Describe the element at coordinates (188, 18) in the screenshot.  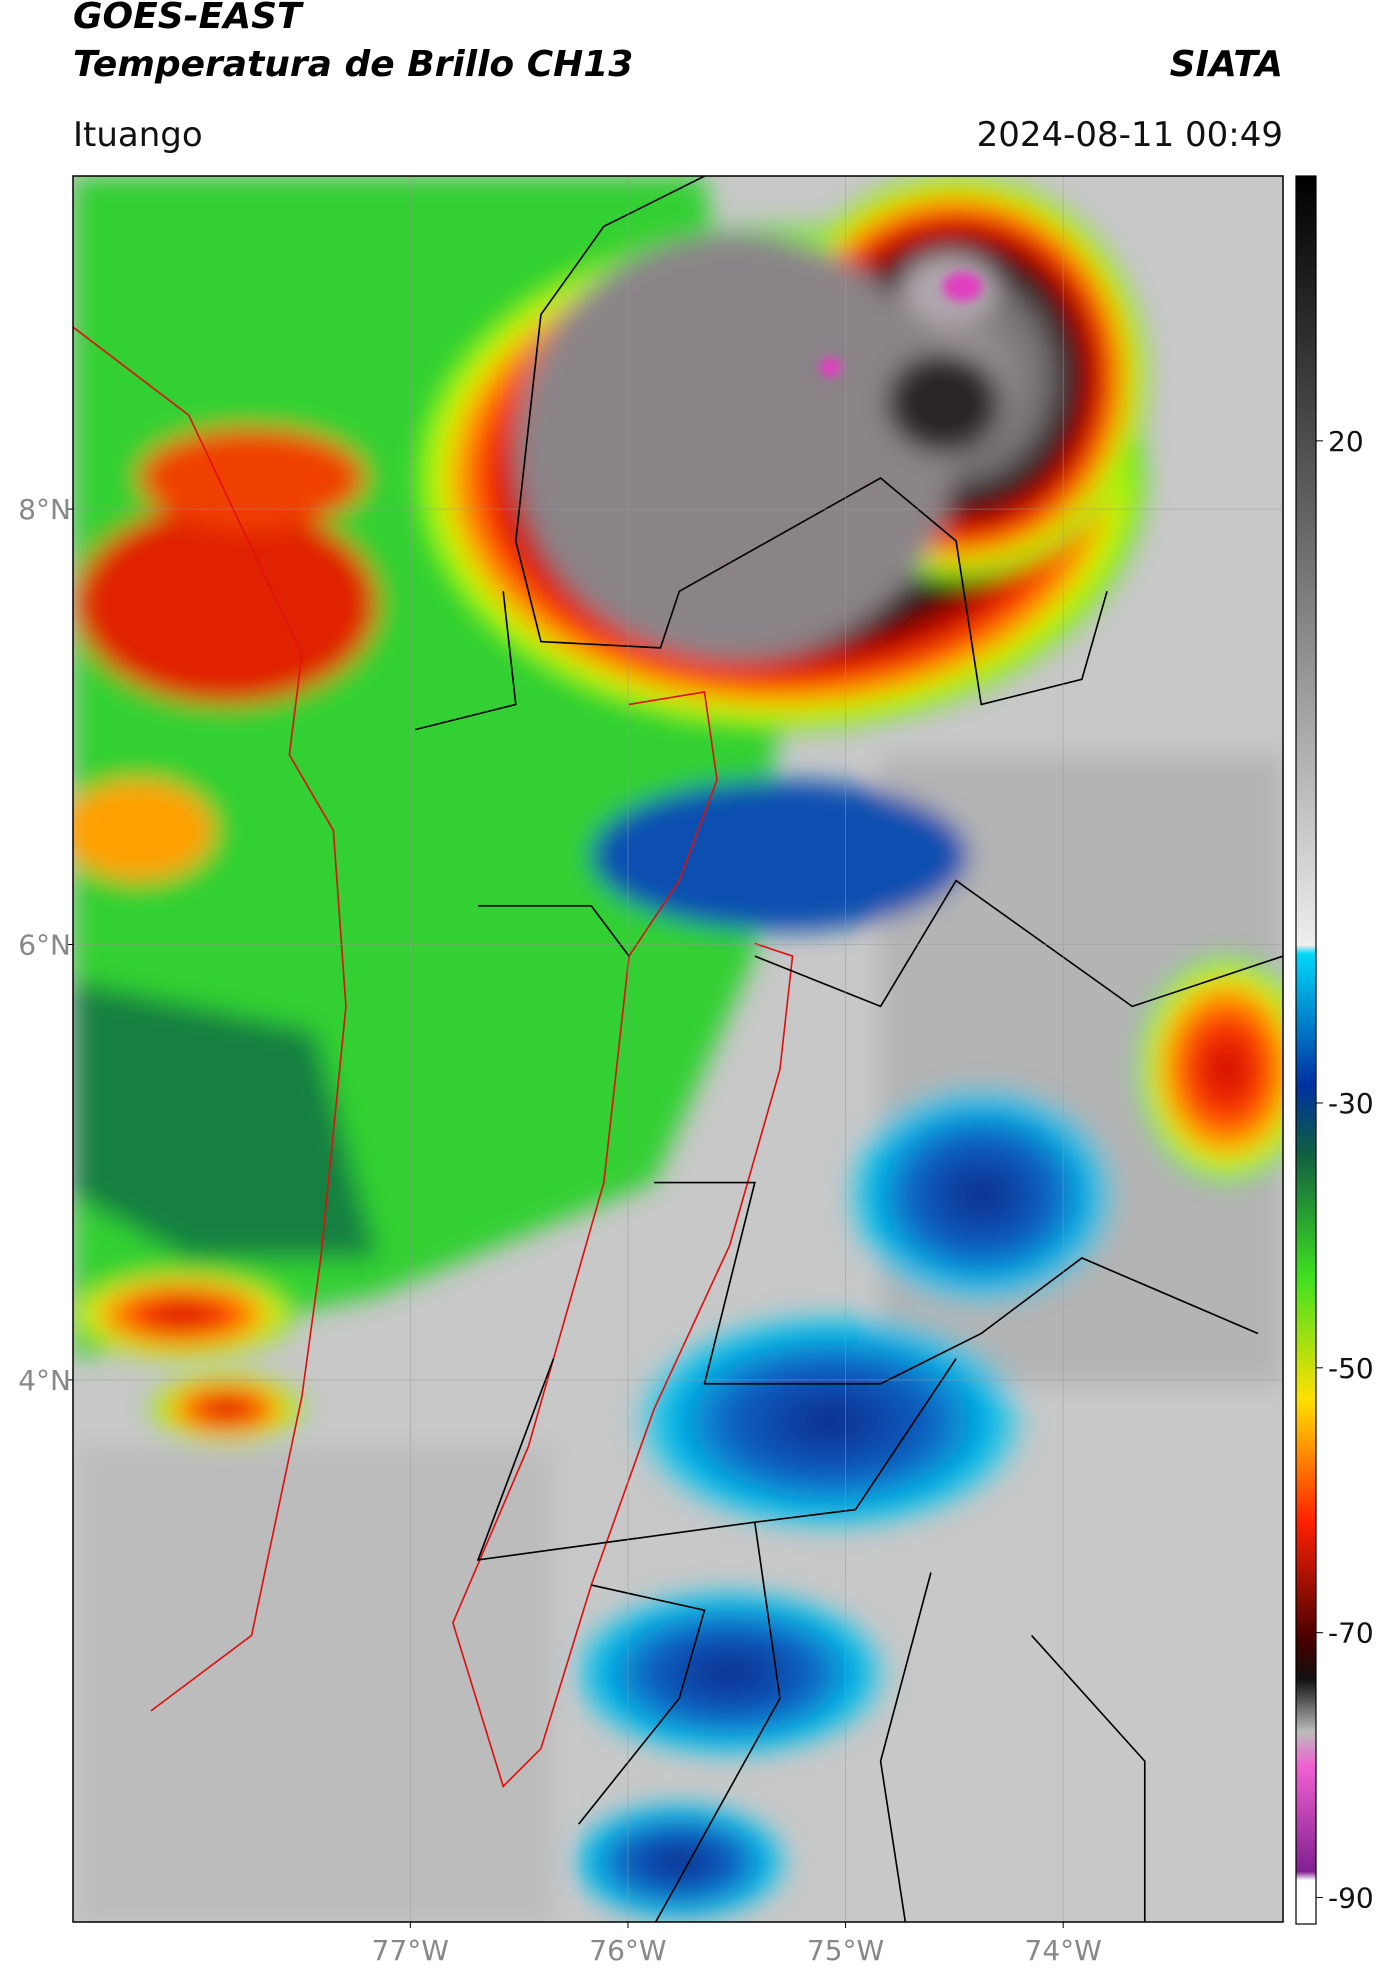
I see `title: GOES-EAST` at that location.